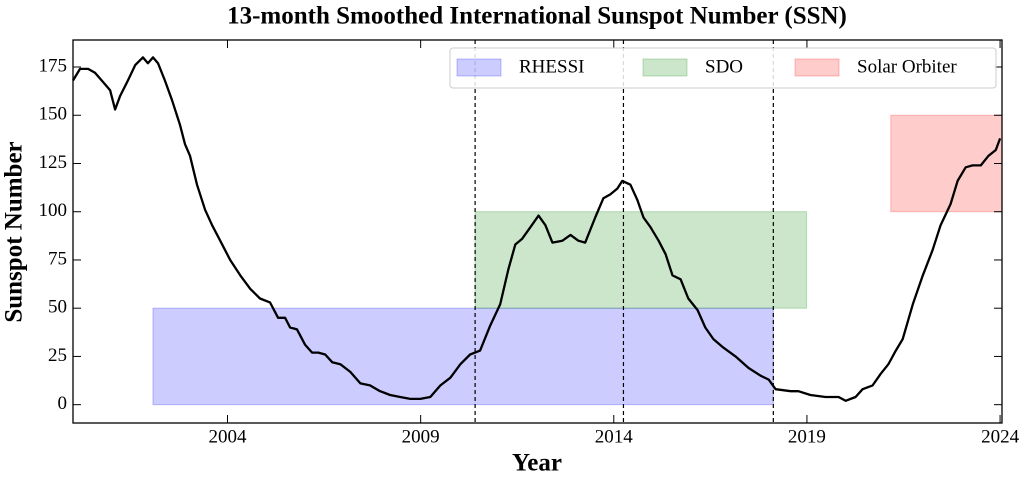 This screenshot has height=484, width=1025. What do you see at coordinates (537, 463) in the screenshot?
I see `x-axis-label: Year` at bounding box center [537, 463].